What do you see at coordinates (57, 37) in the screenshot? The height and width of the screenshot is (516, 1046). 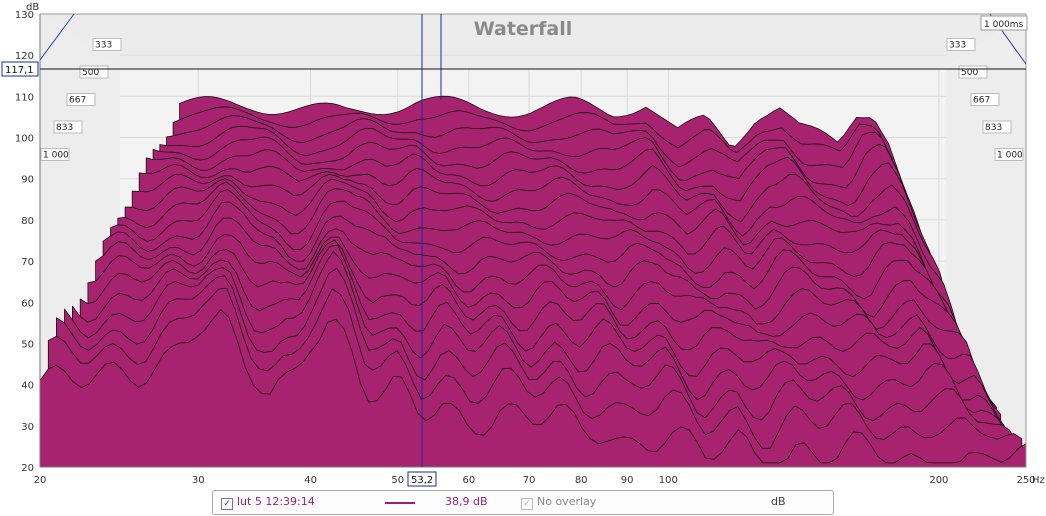 I see `left-diagonal` at bounding box center [57, 37].